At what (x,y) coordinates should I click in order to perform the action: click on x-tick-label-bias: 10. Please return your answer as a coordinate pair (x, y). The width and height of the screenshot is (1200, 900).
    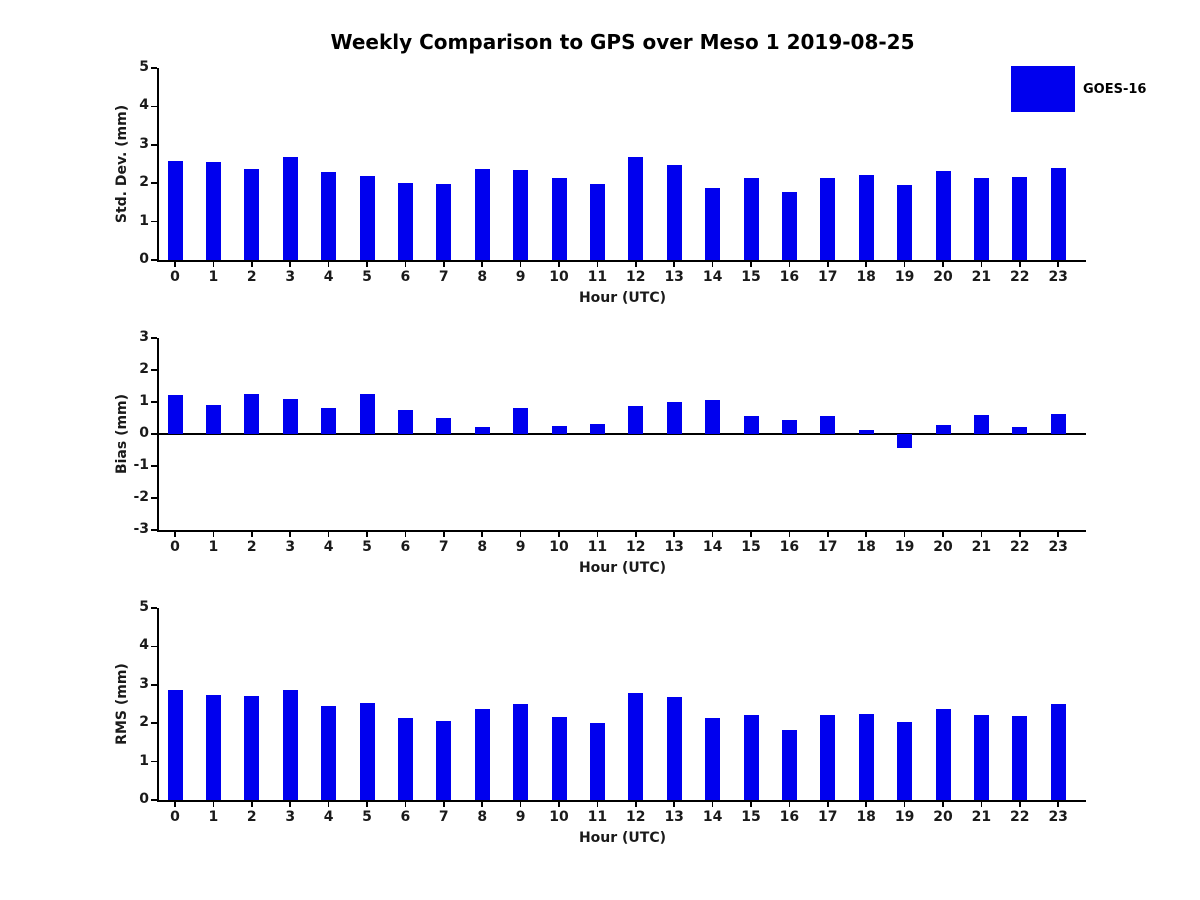
    Looking at the image, I should click on (559, 547).